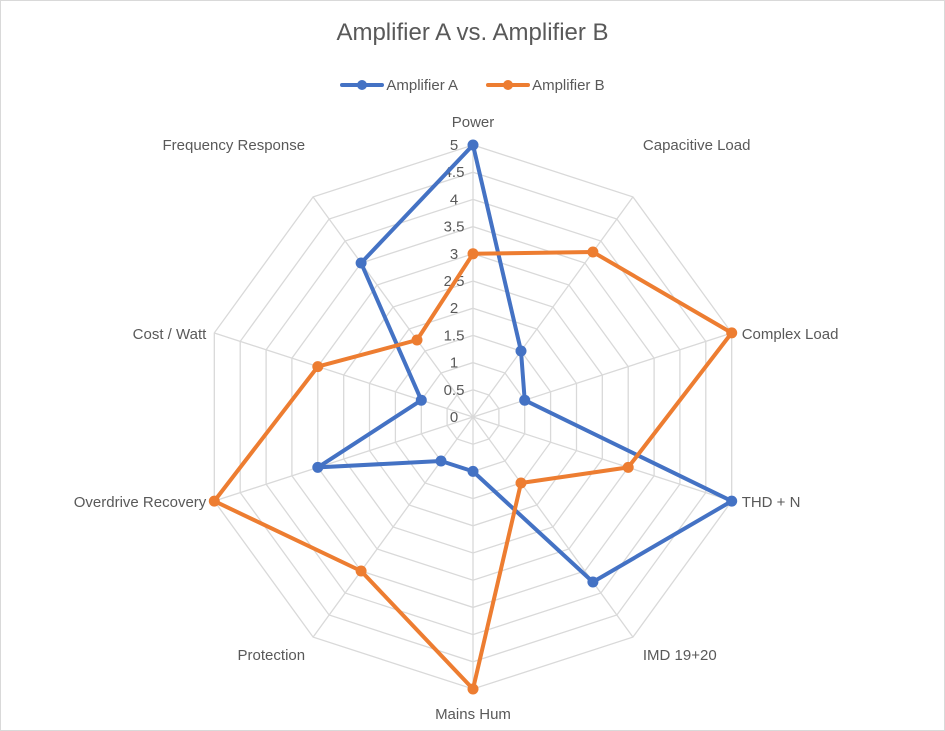  I want to click on legend-swatch-amplifier-b, so click(508, 85).